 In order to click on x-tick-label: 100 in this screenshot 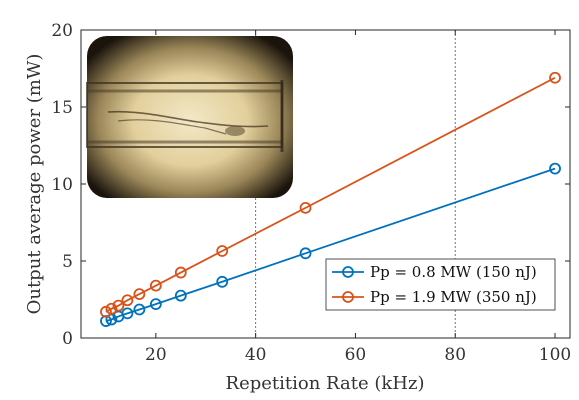, I will do `click(555, 355)`.